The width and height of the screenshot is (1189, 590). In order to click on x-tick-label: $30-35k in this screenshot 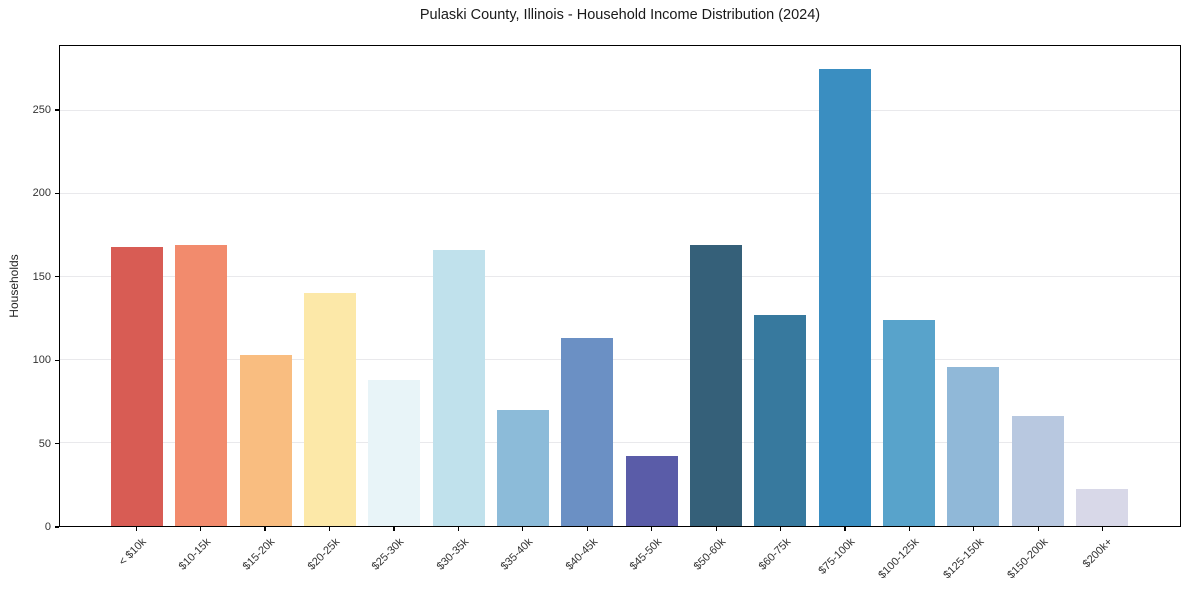, I will do `click(452, 554)`.